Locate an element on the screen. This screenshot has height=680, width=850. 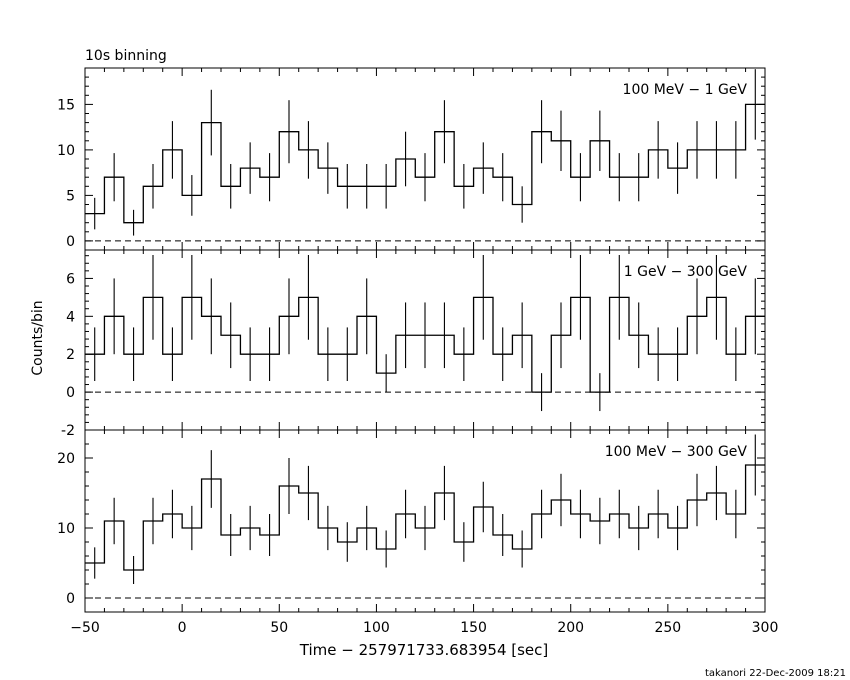
band-label: 100 MeV − 1 GeV is located at coordinates (685, 90).